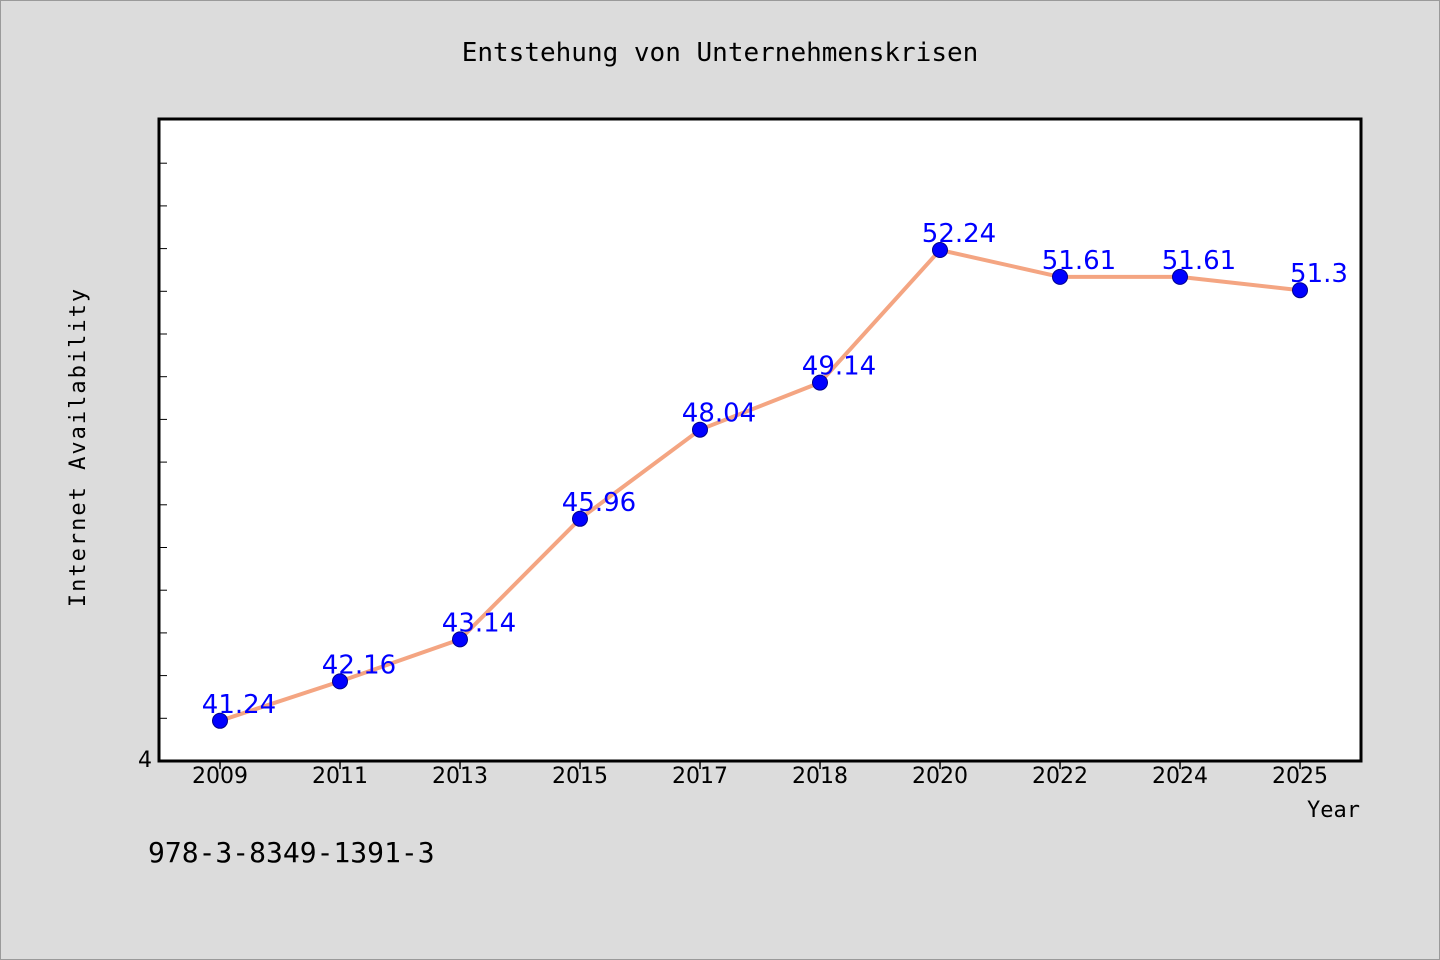 This screenshot has height=960, width=1440. Describe the element at coordinates (719, 414) in the screenshot. I see `data-label: 48.04` at that location.